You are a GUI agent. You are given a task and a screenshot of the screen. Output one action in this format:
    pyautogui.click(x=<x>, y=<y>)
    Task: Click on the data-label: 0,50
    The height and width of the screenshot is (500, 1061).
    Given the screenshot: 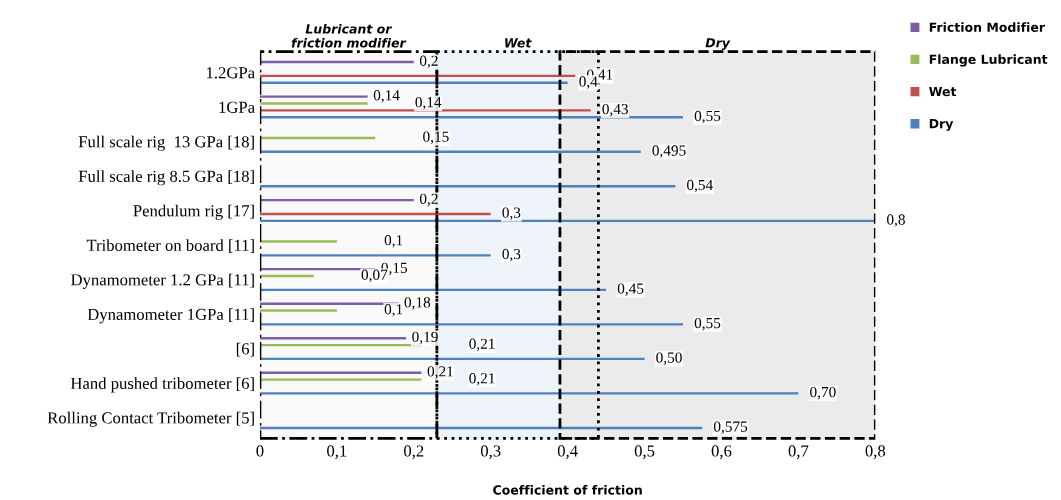 What is the action you would take?
    pyautogui.click(x=669, y=358)
    